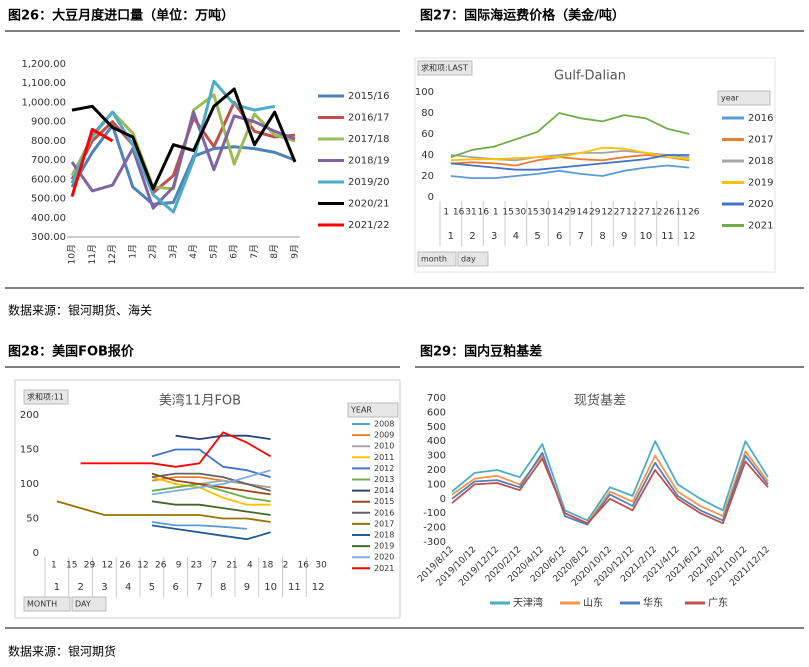 Image resolution: width=809 pixels, height=667 pixels. Describe the element at coordinates (436, 441) in the screenshot. I see `y-tick-label: 400` at that location.